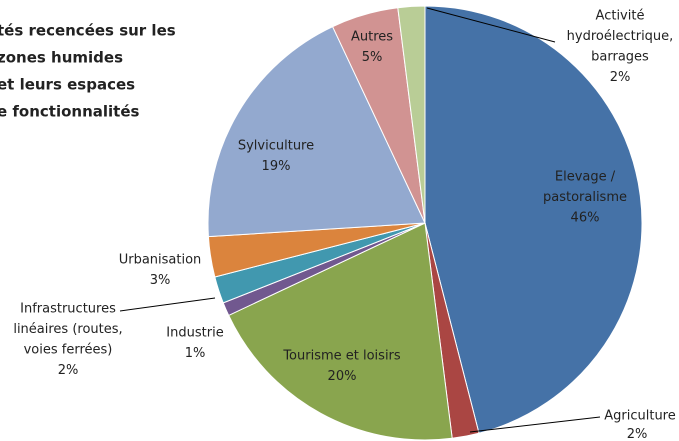 This screenshot has height=441, width=679. Describe the element at coordinates (276, 146) in the screenshot. I see `slice-label: Sylviculture` at that location.